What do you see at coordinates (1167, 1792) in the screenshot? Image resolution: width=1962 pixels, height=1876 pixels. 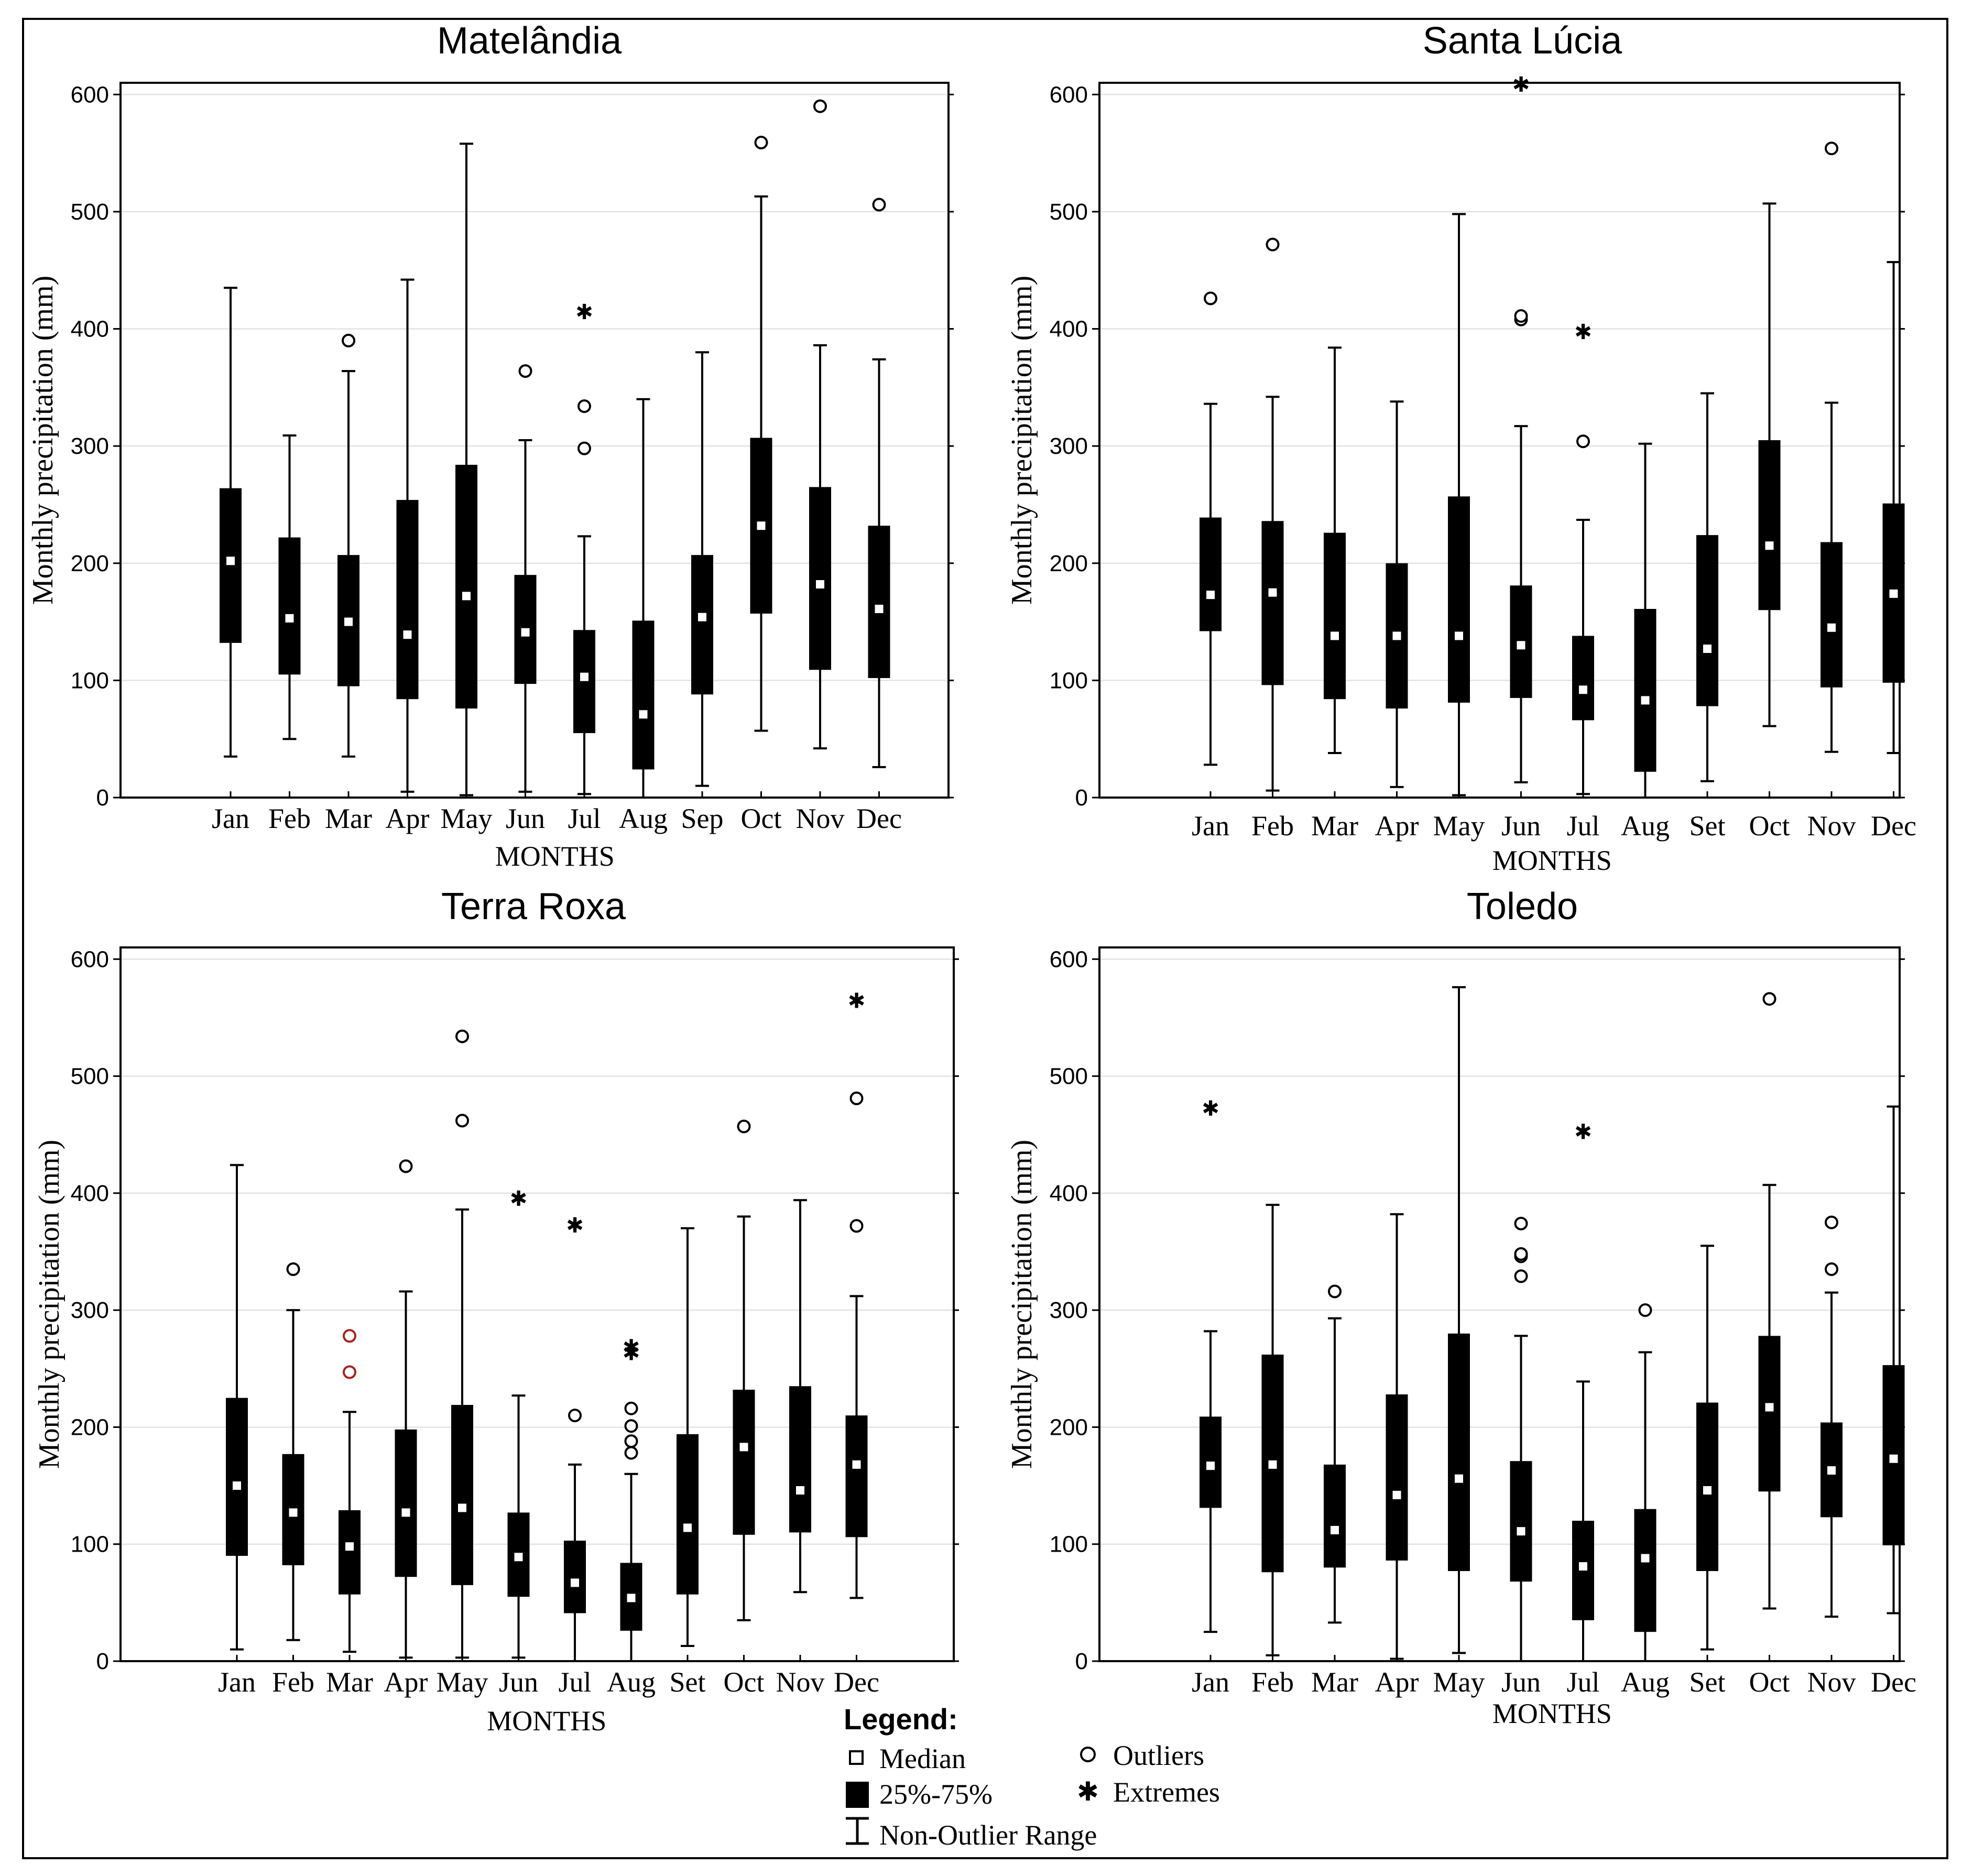 I see `legend-extremes-label: Extremes` at bounding box center [1167, 1792].